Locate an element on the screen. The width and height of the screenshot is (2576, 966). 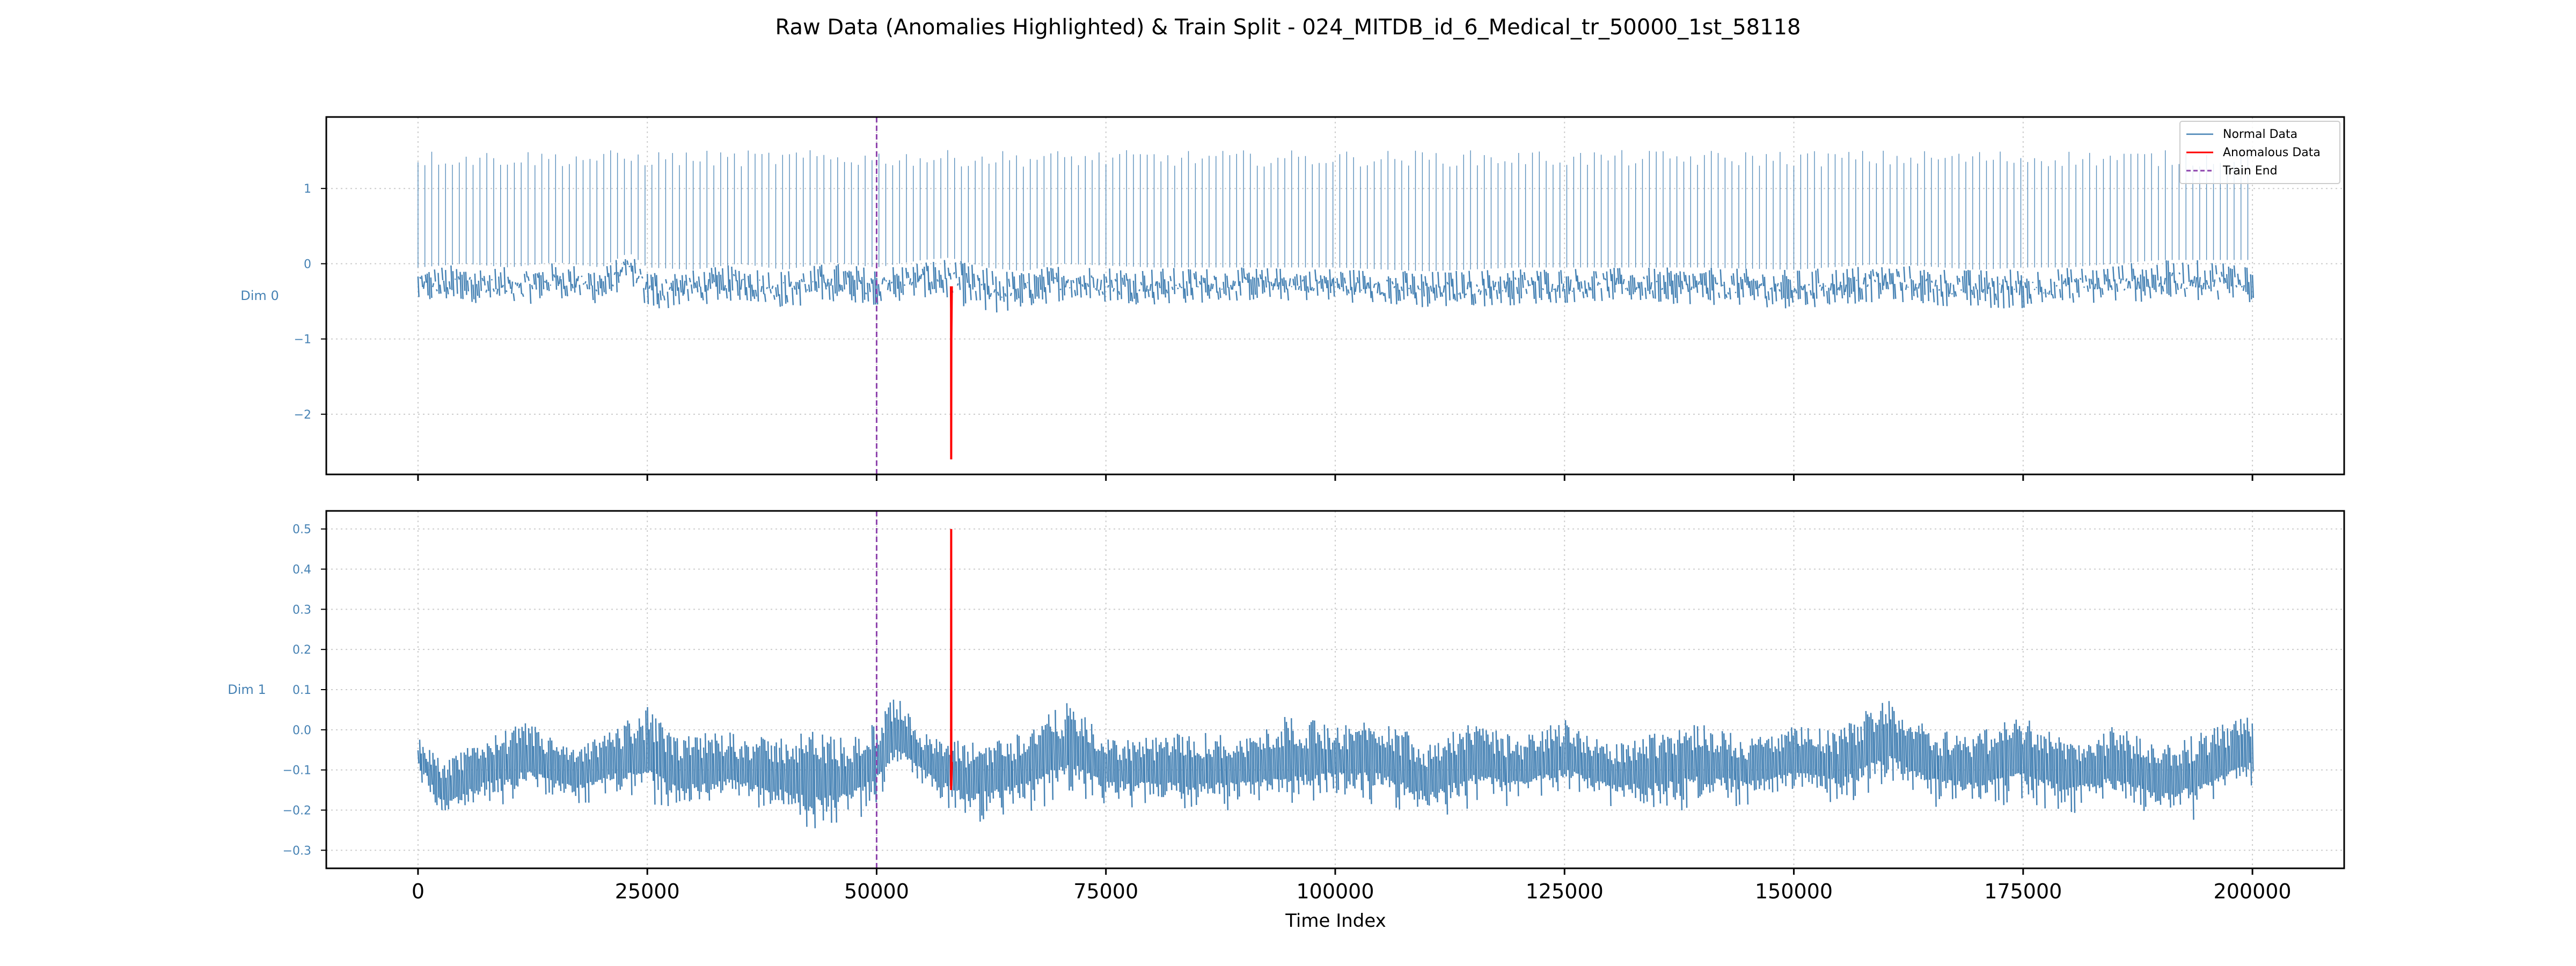
x-tick-label: 125000 is located at coordinates (1565, 891).